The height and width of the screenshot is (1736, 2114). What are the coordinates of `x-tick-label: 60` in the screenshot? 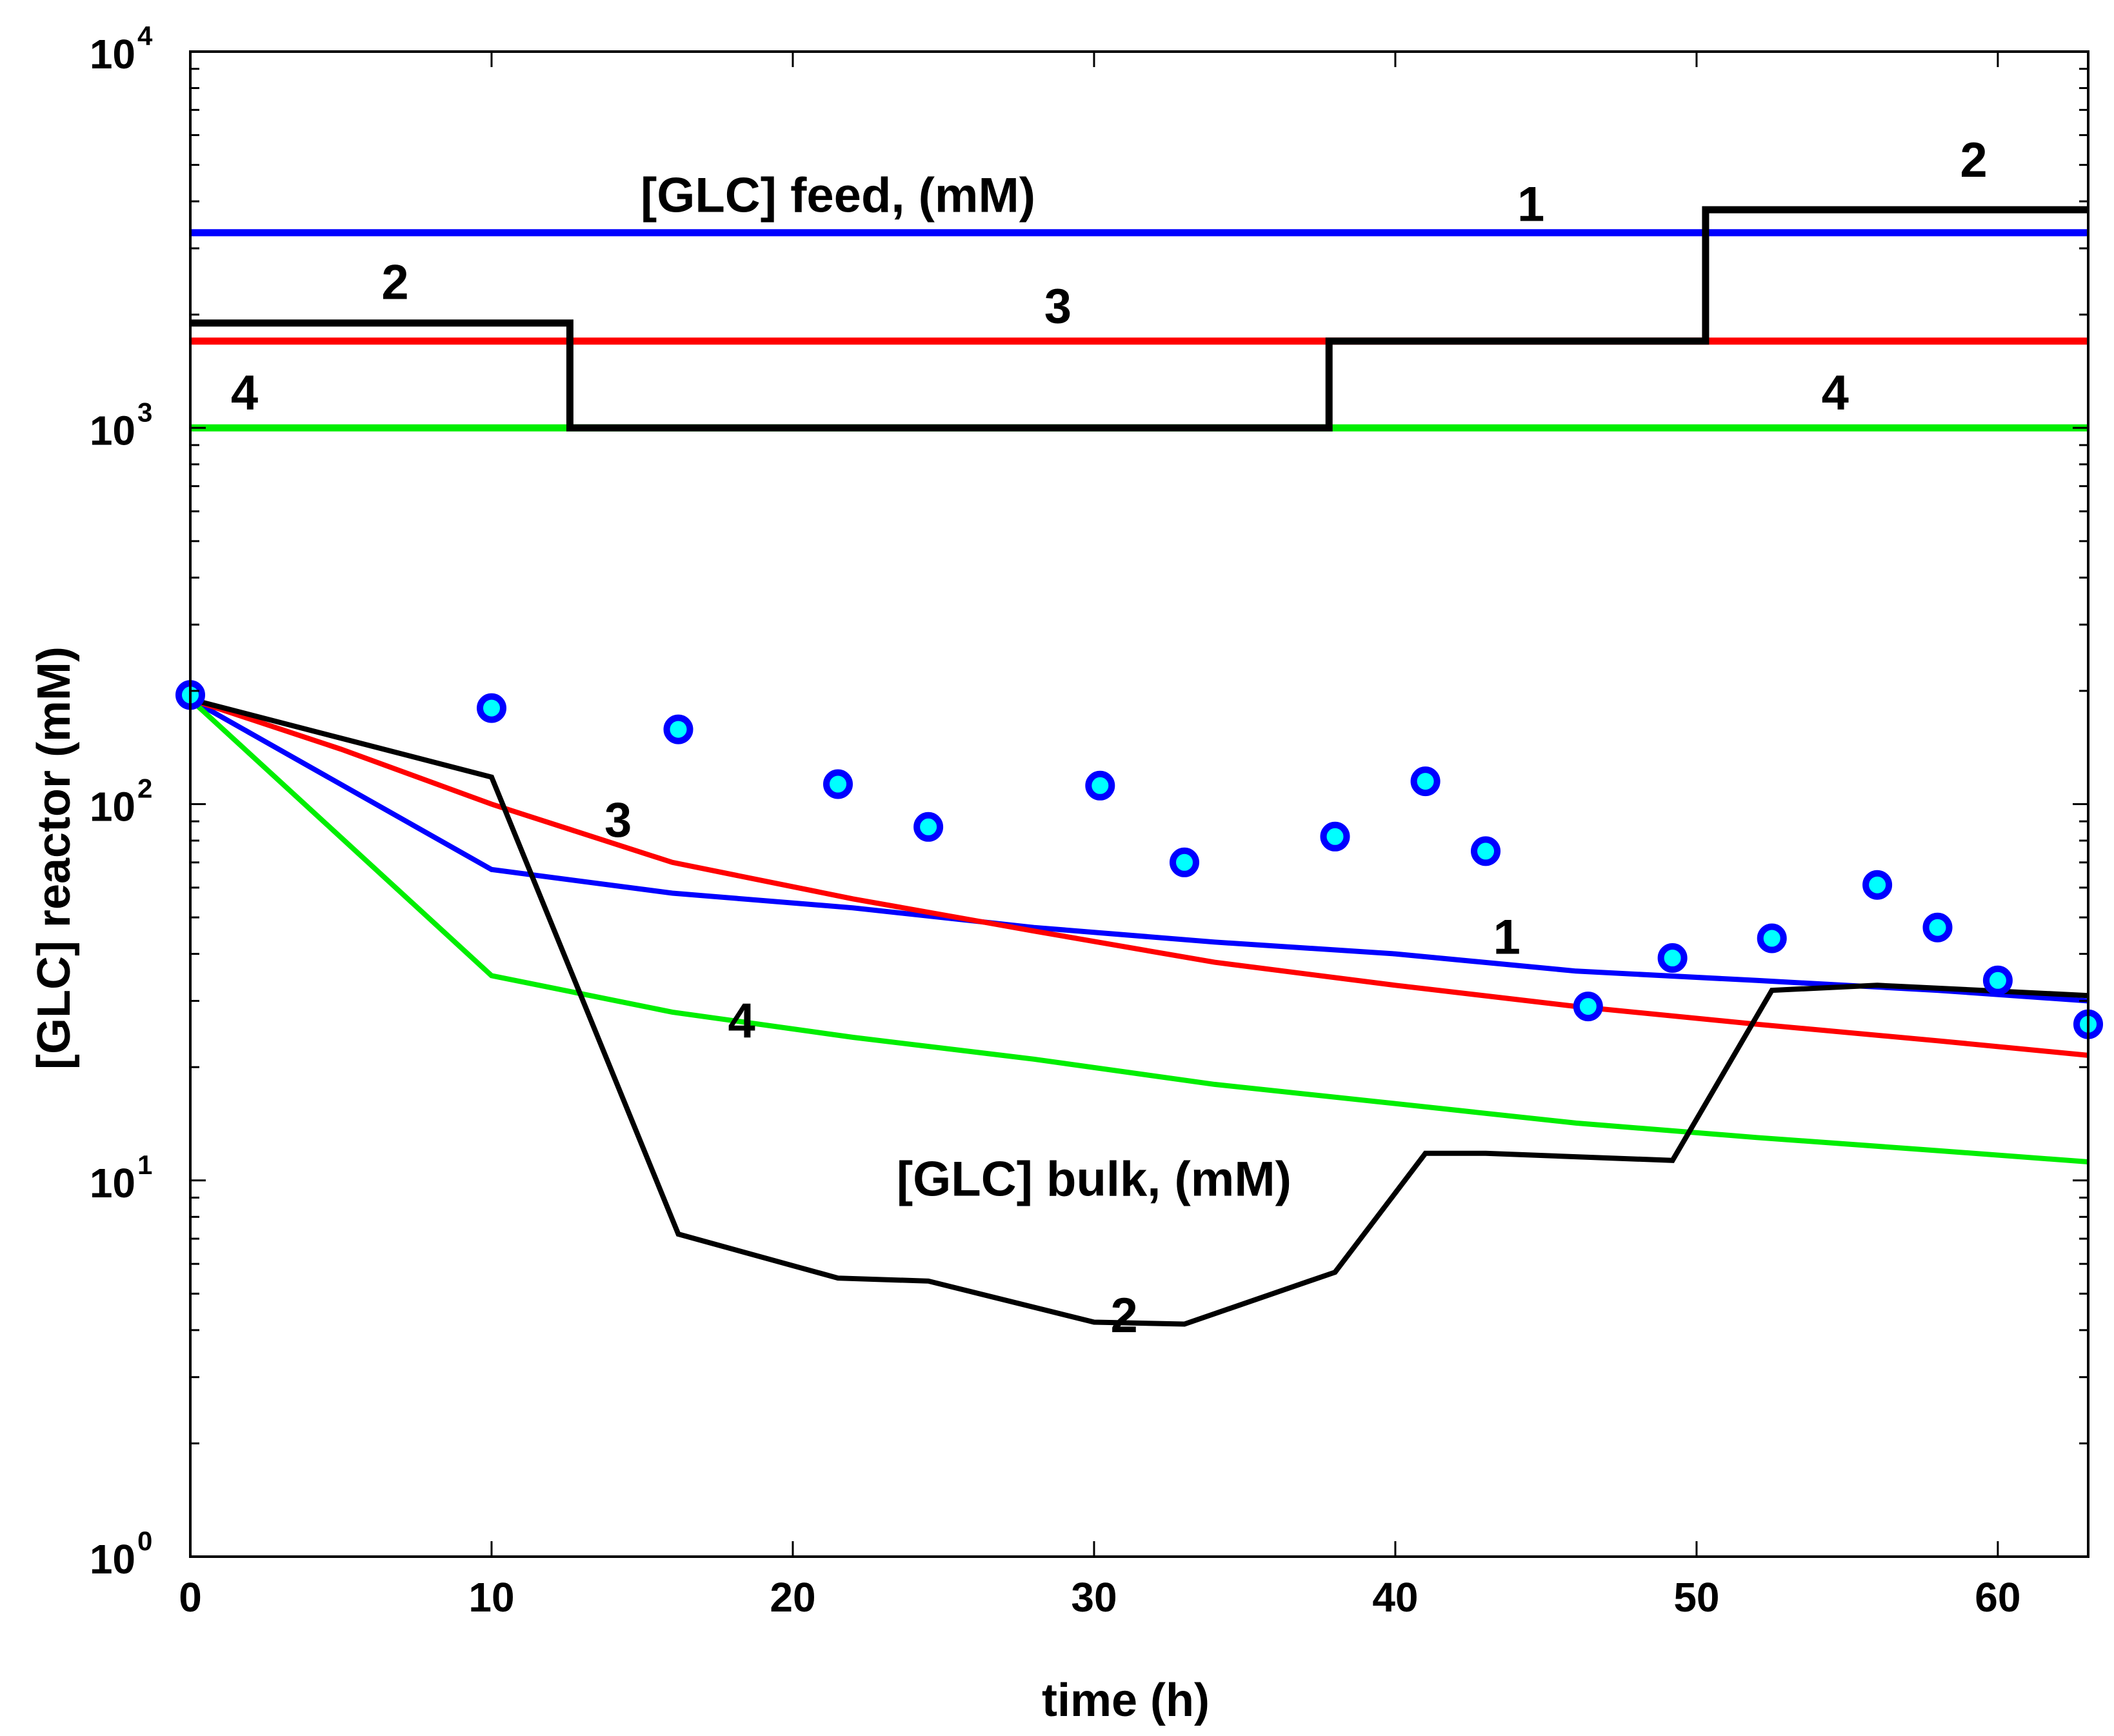 It's located at (1997, 1597).